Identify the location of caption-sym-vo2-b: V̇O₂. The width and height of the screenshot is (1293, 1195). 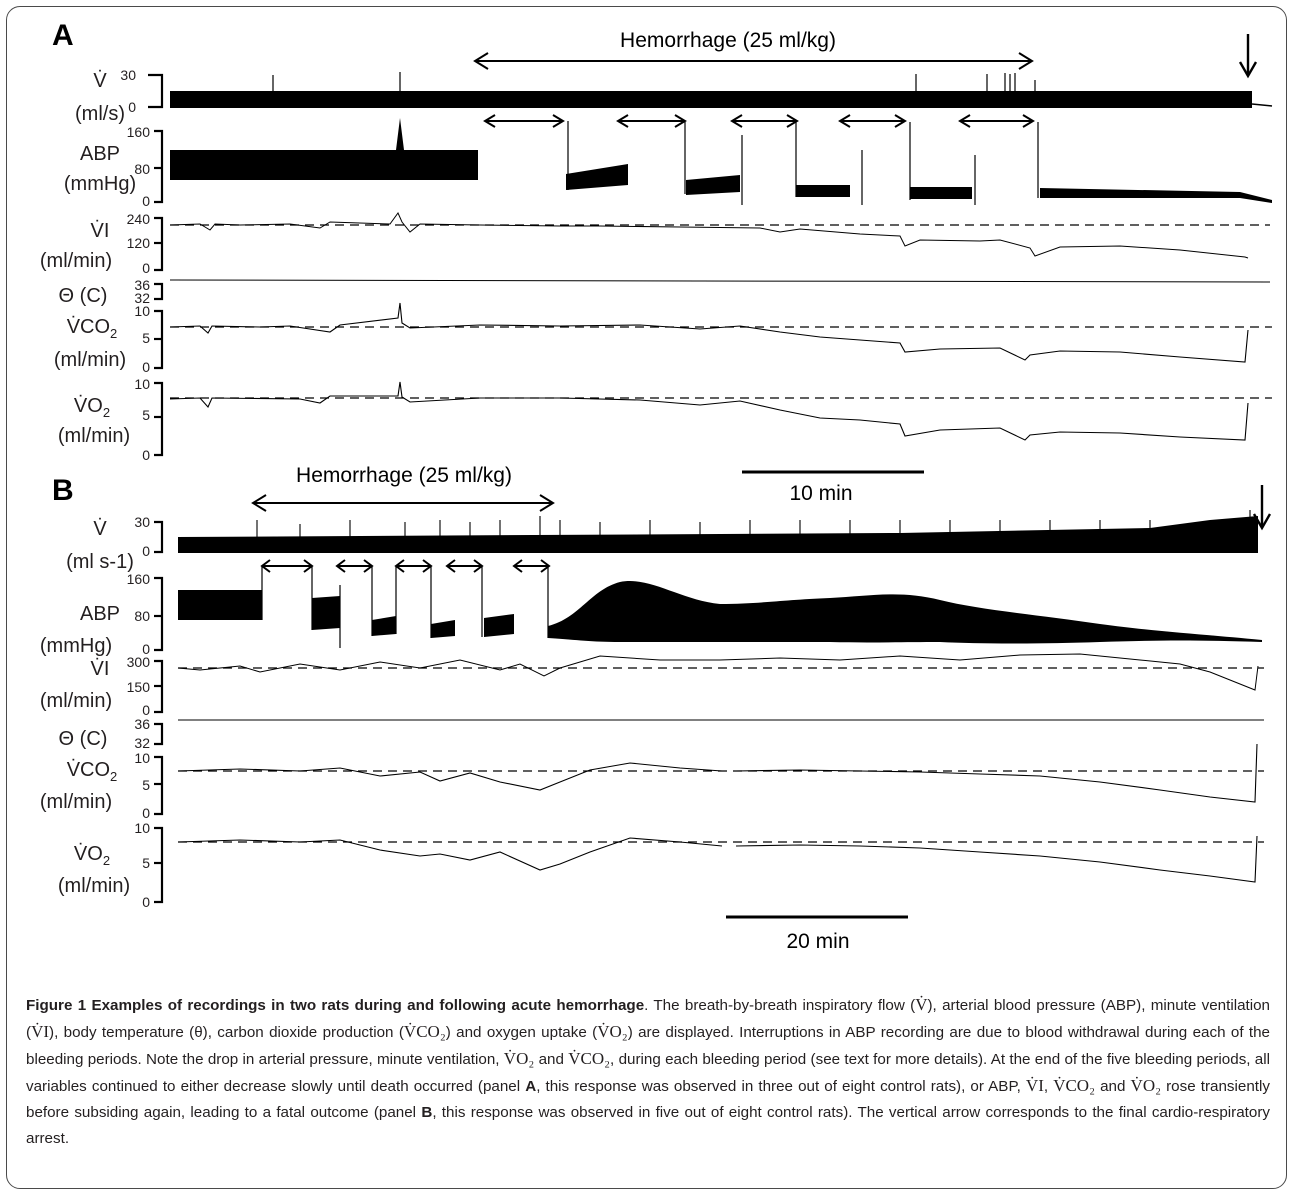
(519, 1058).